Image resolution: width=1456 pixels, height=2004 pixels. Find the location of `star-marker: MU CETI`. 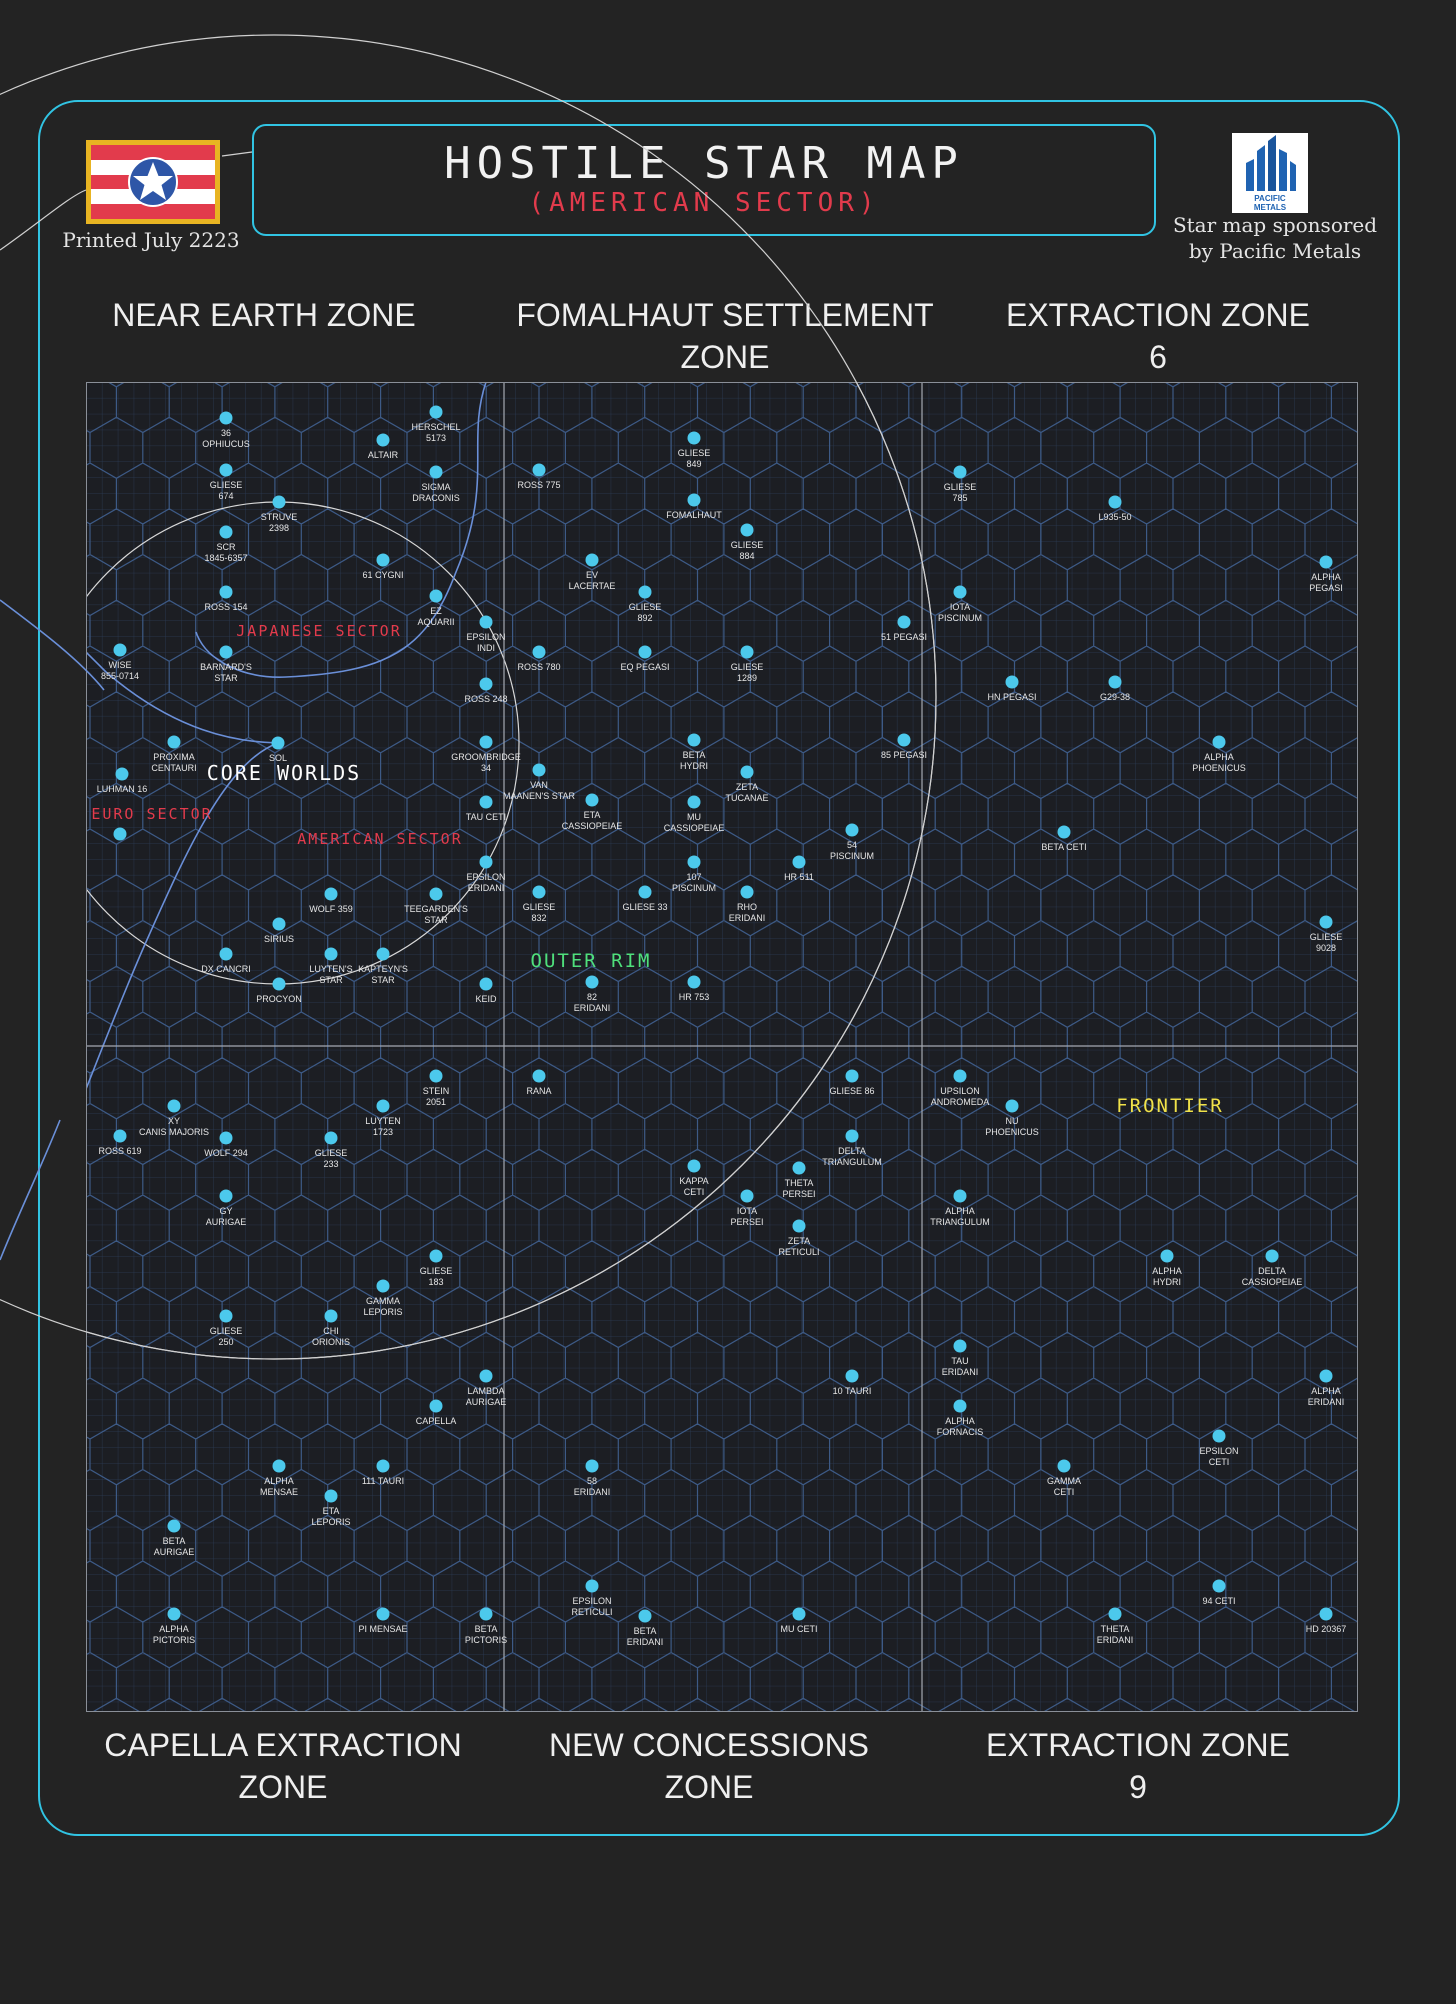

star-marker: MU CETI is located at coordinates (799, 1621).